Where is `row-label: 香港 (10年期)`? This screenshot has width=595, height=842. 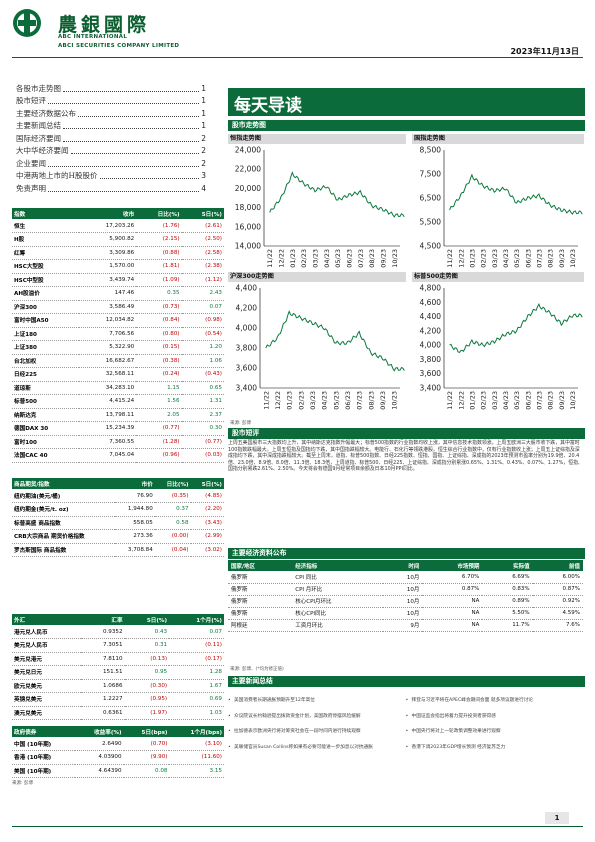 row-label: 香港 (10年期) is located at coordinates (44, 757).